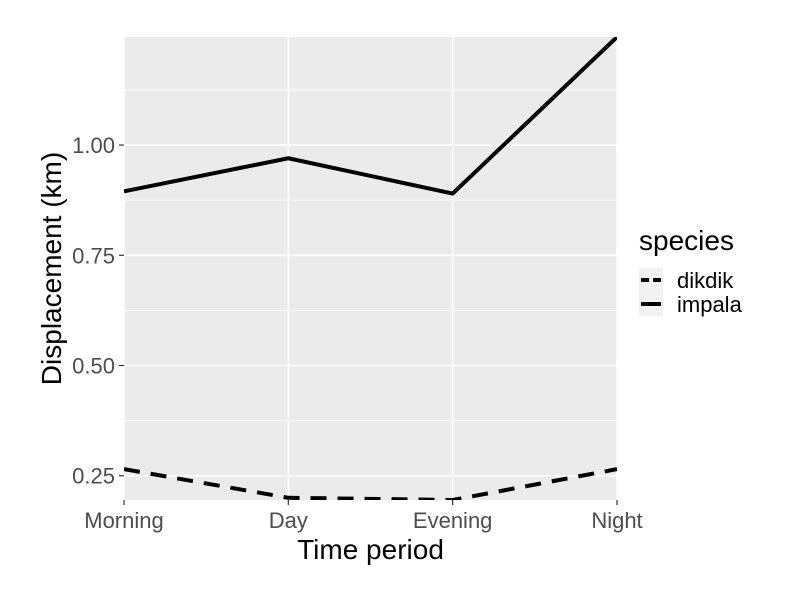 This screenshot has width=800, height=600. Describe the element at coordinates (93, 255) in the screenshot. I see `y-tick-label: 0.75` at that location.